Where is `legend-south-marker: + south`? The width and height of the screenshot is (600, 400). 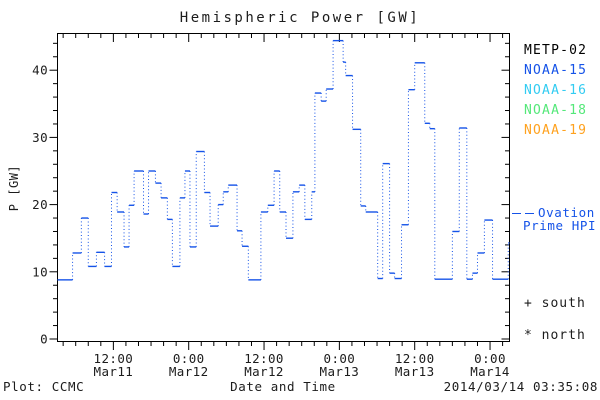
legend-south-marker: + south is located at coordinates (555, 303).